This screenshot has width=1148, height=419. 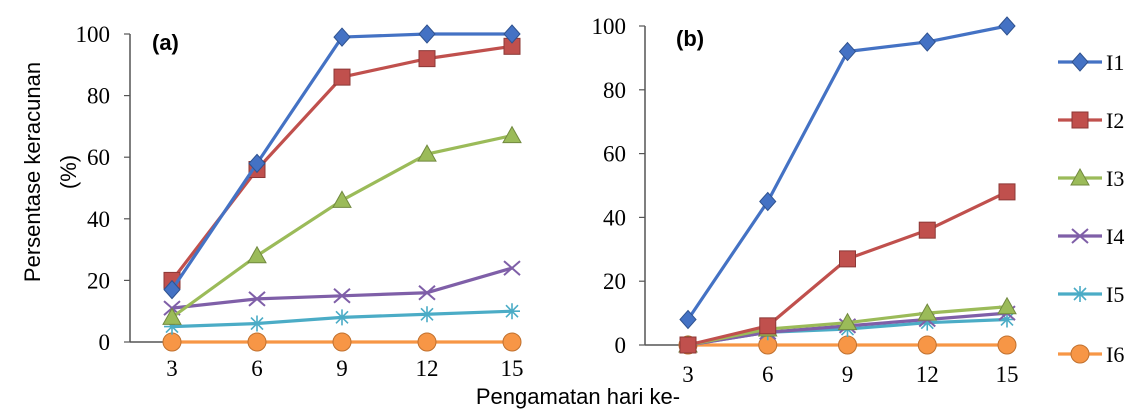 What do you see at coordinates (32, 172) in the screenshot?
I see `y-axis-label-line-1: Persentase keracunan` at bounding box center [32, 172].